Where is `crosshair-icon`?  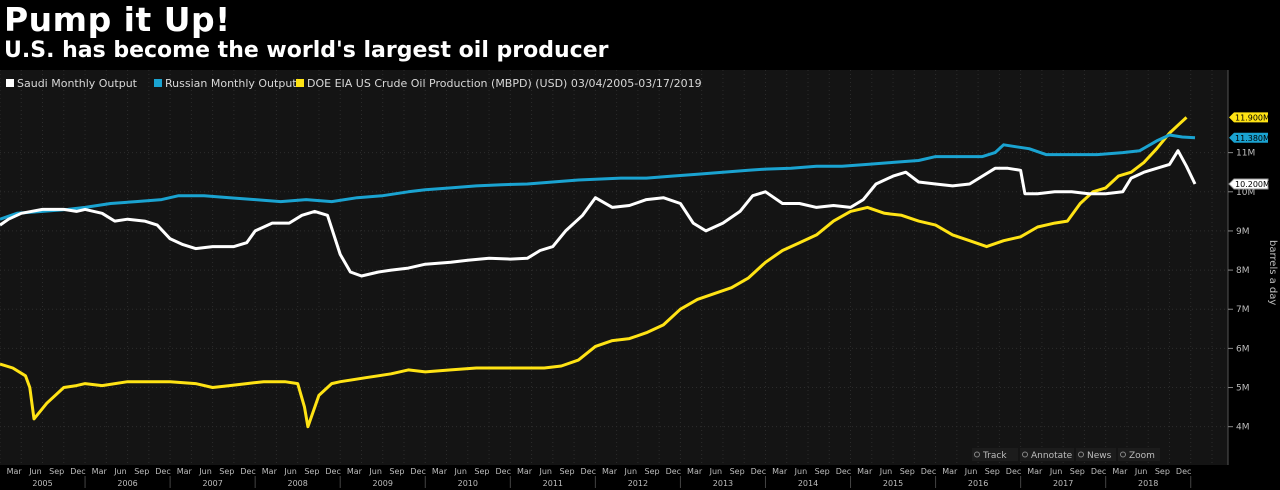
crosshair-icon is located at coordinates (977, 454).